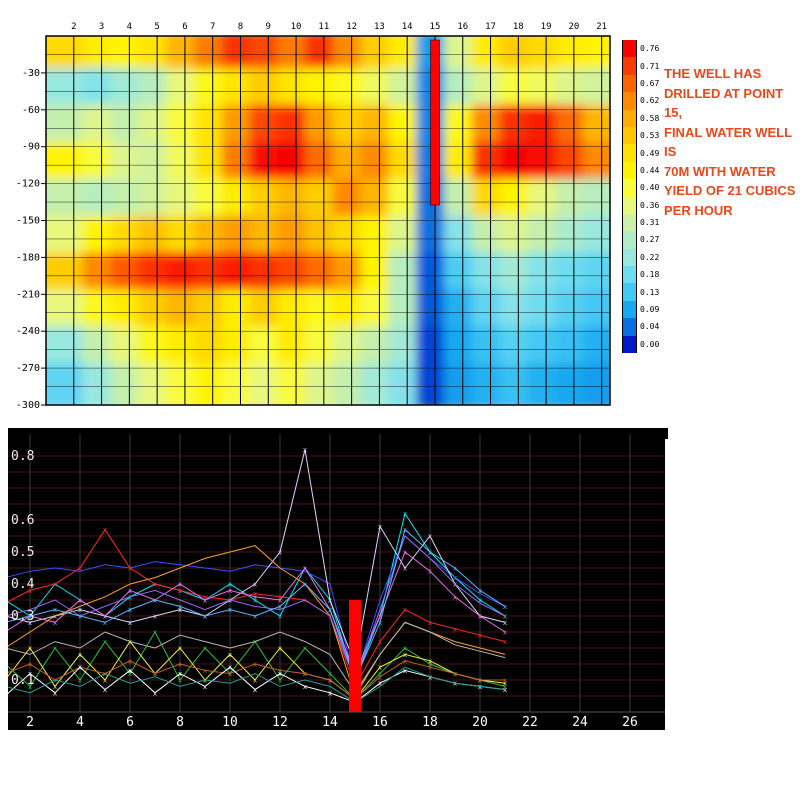 This screenshot has width=800, height=800. What do you see at coordinates (480, 722) in the screenshot?
I see `svg-text: 20` at bounding box center [480, 722].